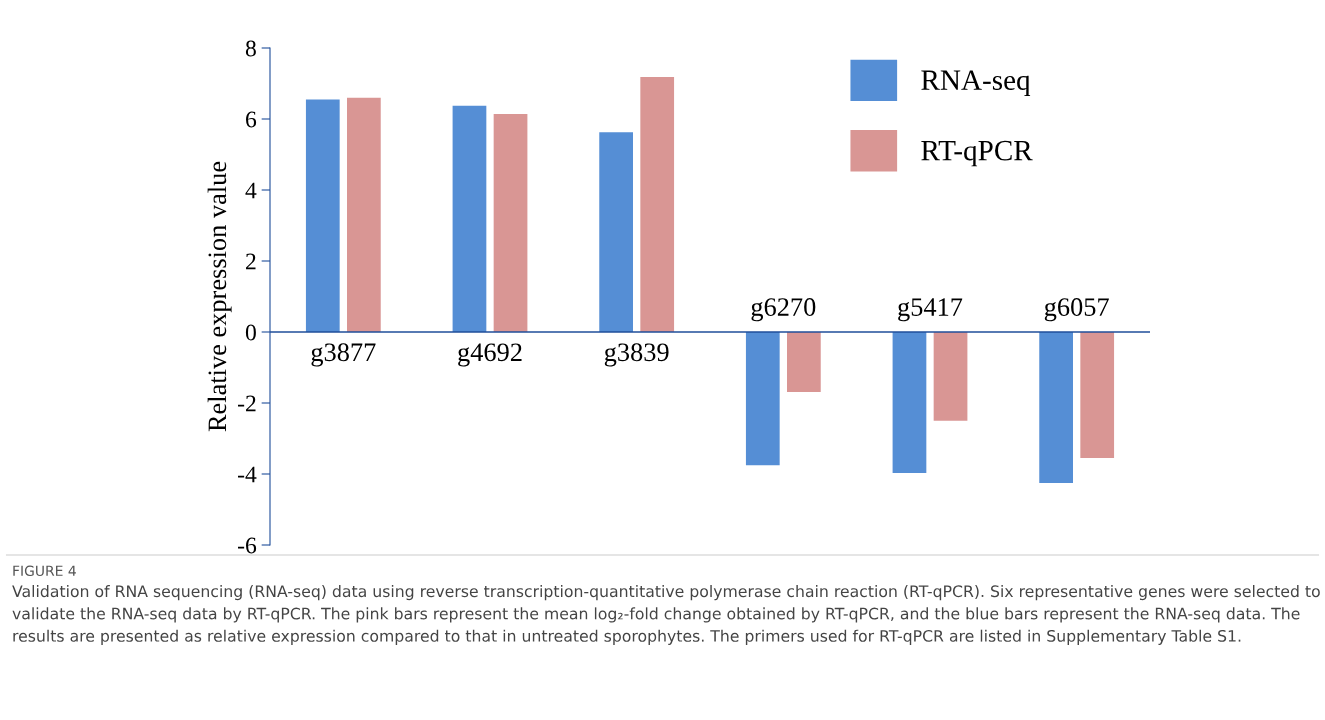 The width and height of the screenshot is (1325, 720). I want to click on x-tick-label: g3877, so click(343, 355).